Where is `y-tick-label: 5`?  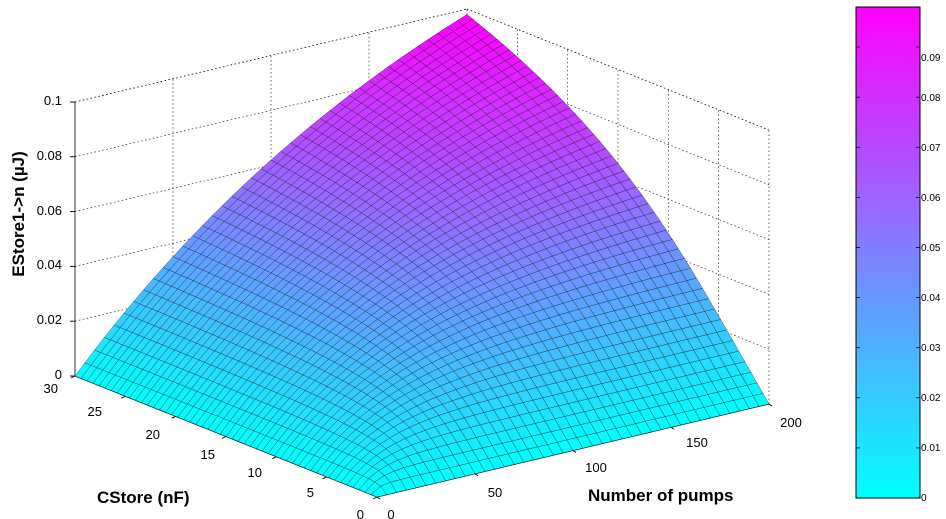
y-tick-label: 5 is located at coordinates (310, 492).